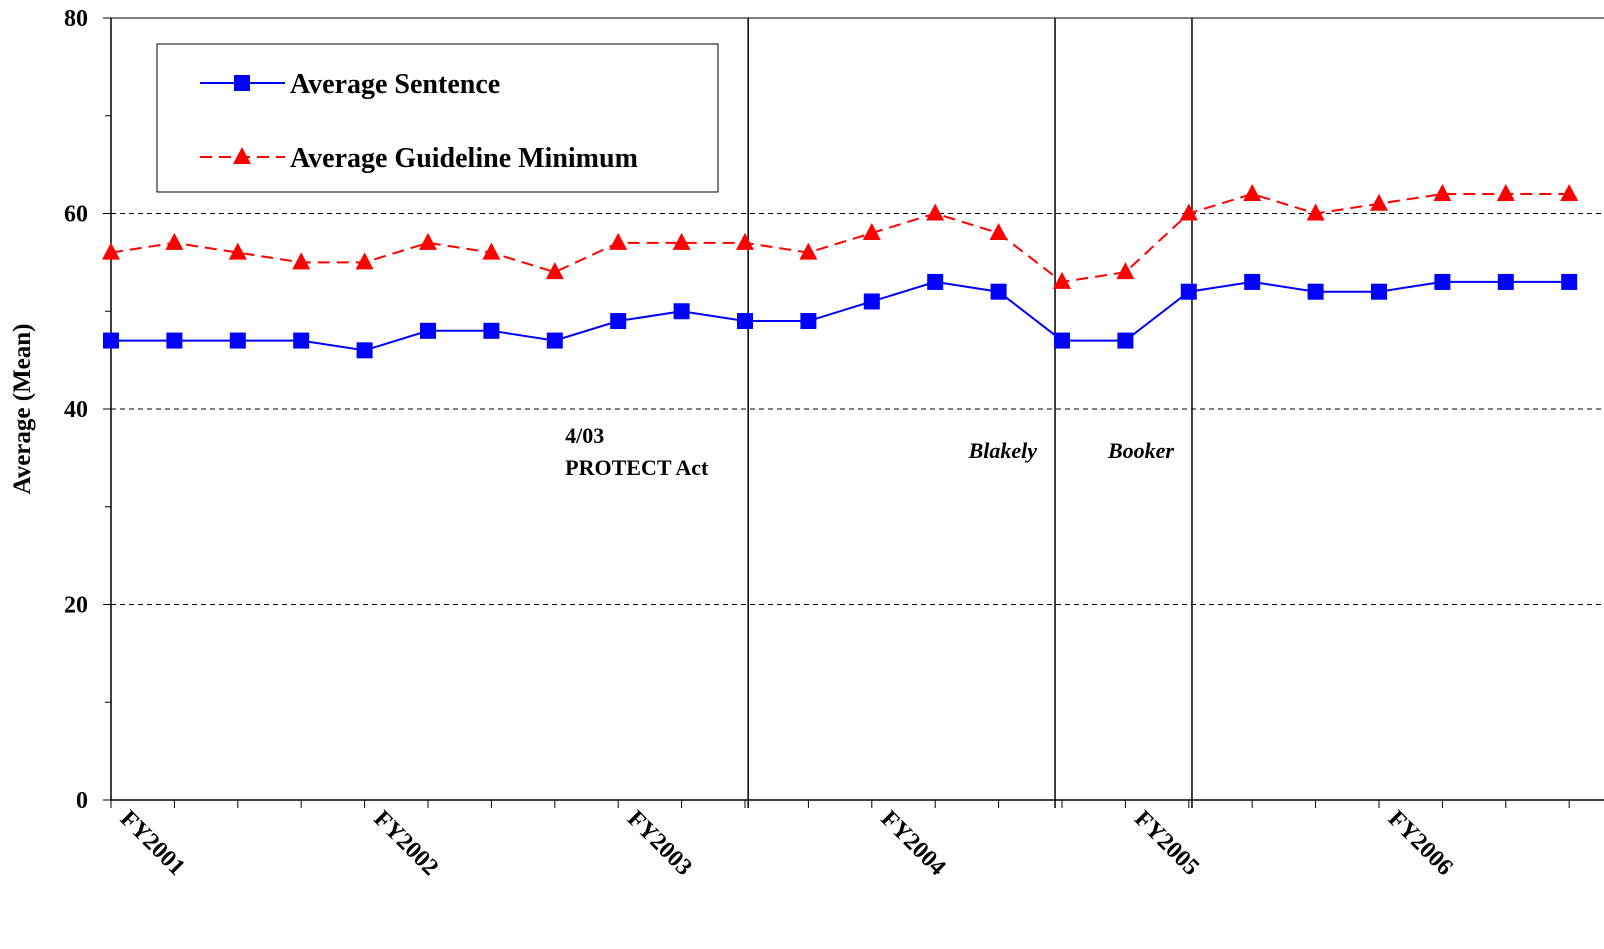  I want to click on y-axis-label: Average (Mean), so click(22, 409).